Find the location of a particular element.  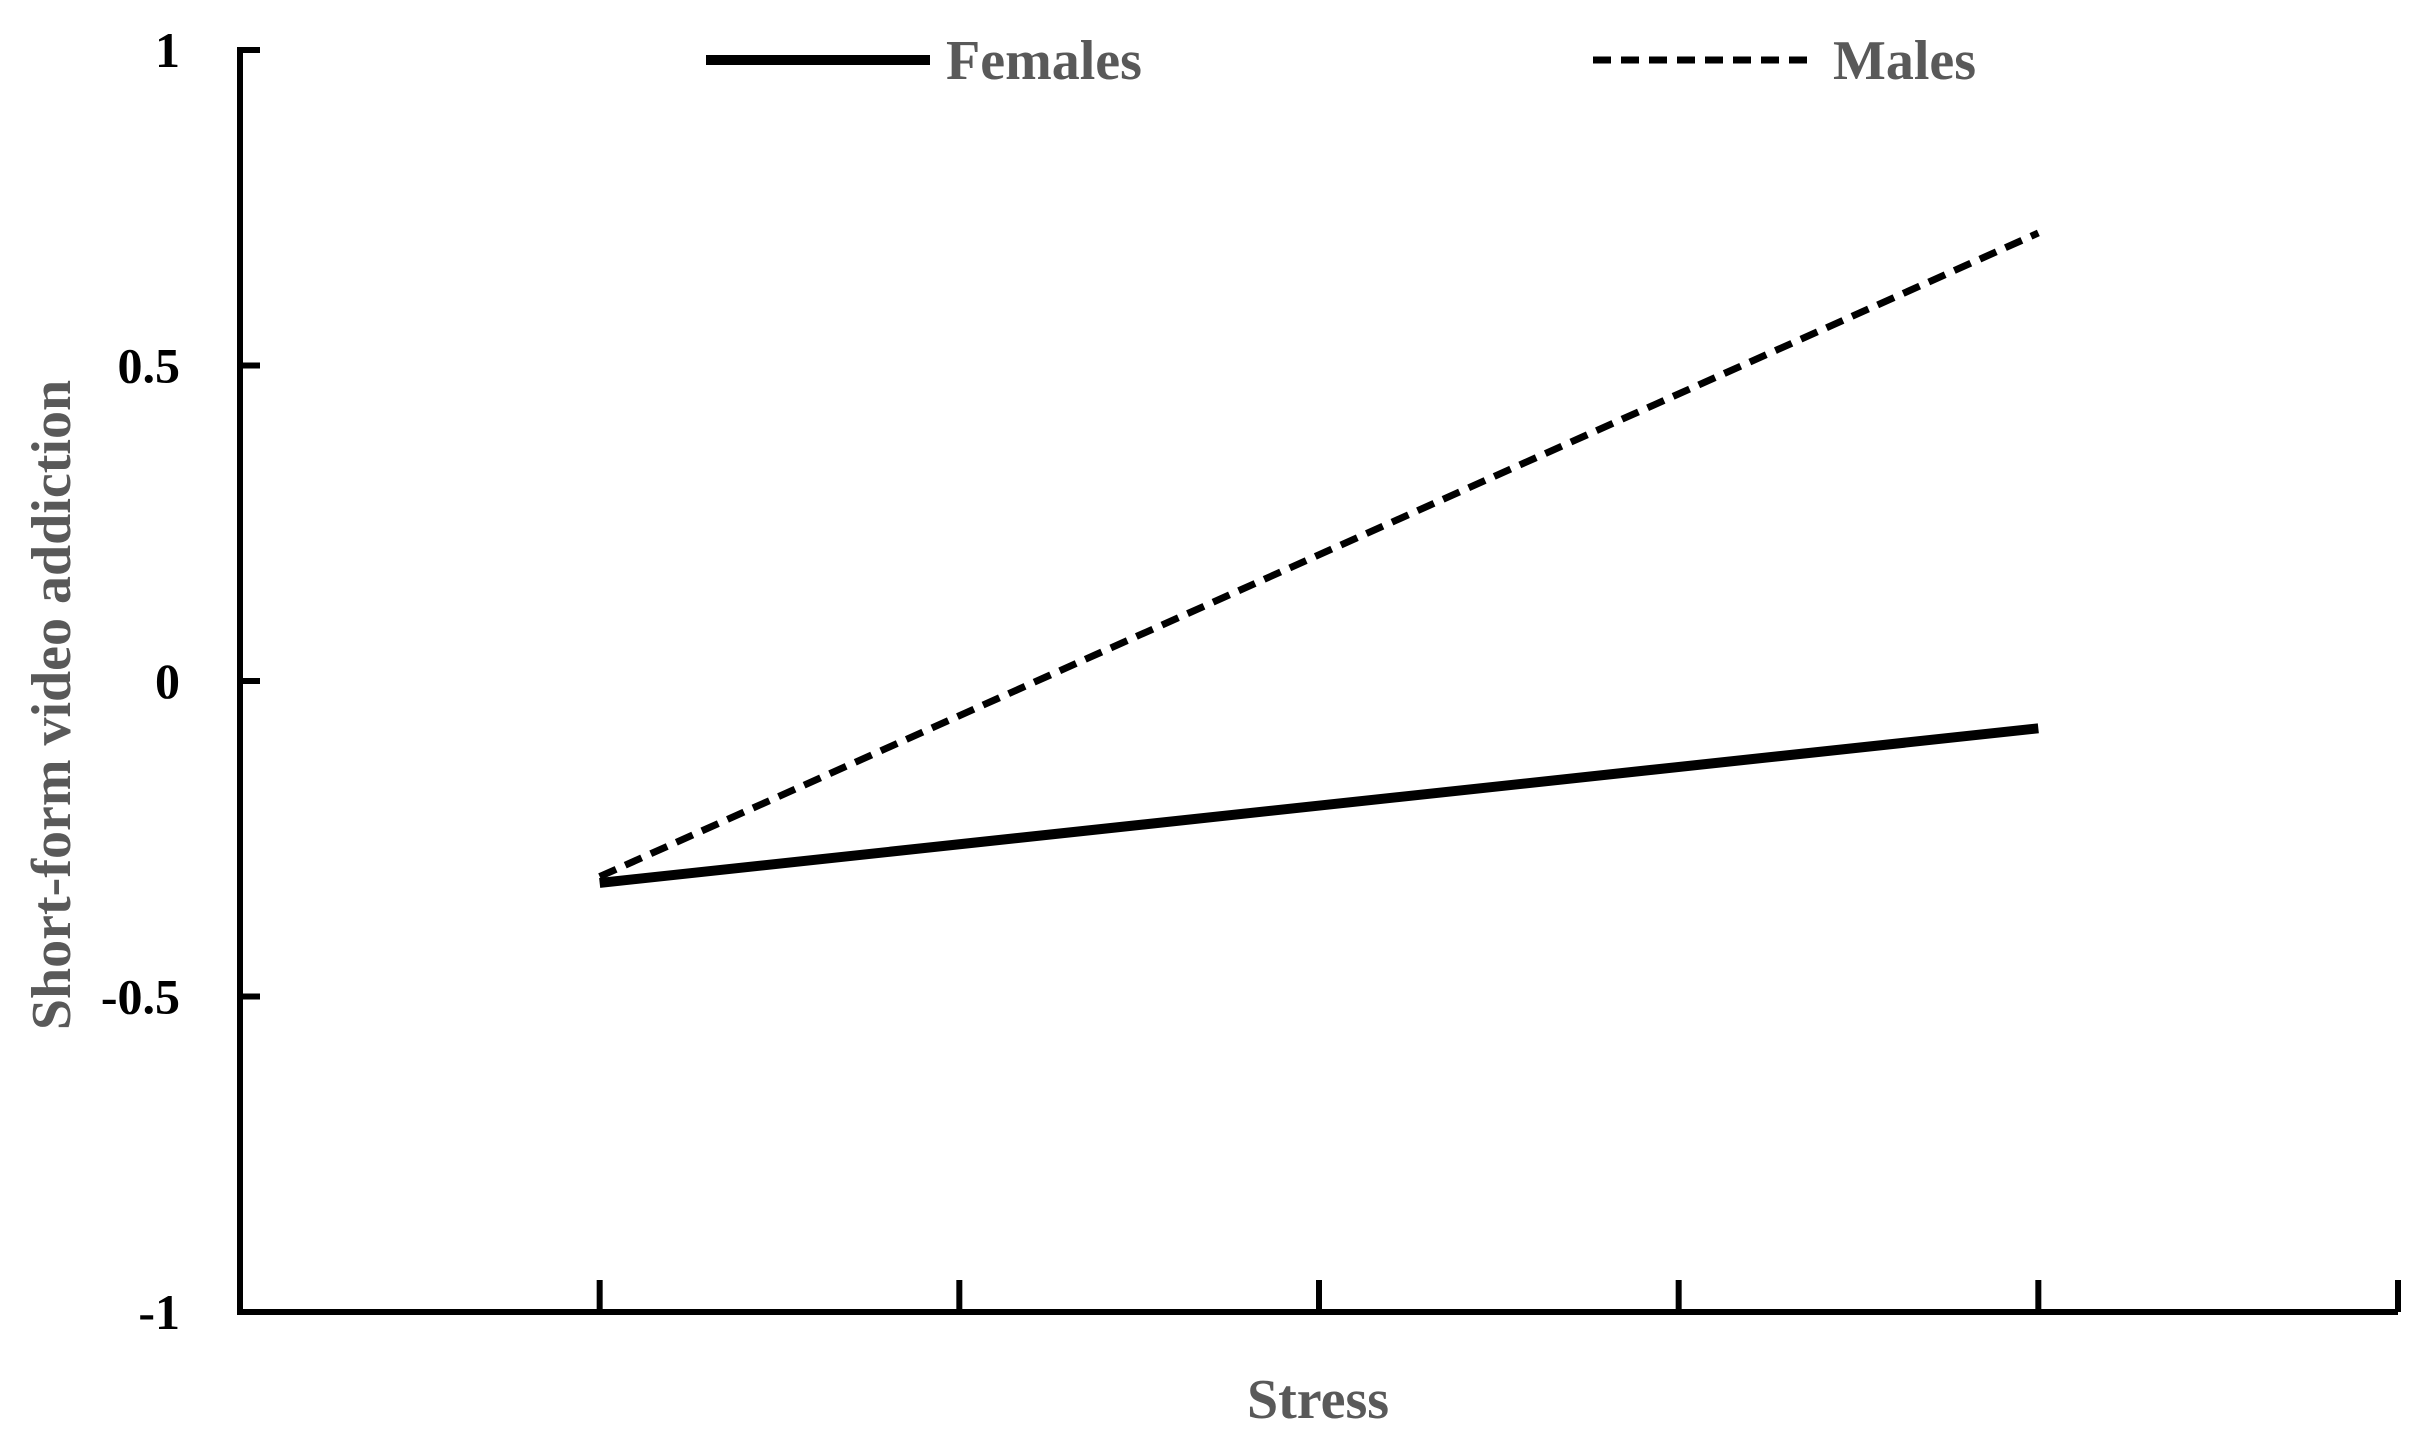

y-tick-label: 1 is located at coordinates (167, 50).